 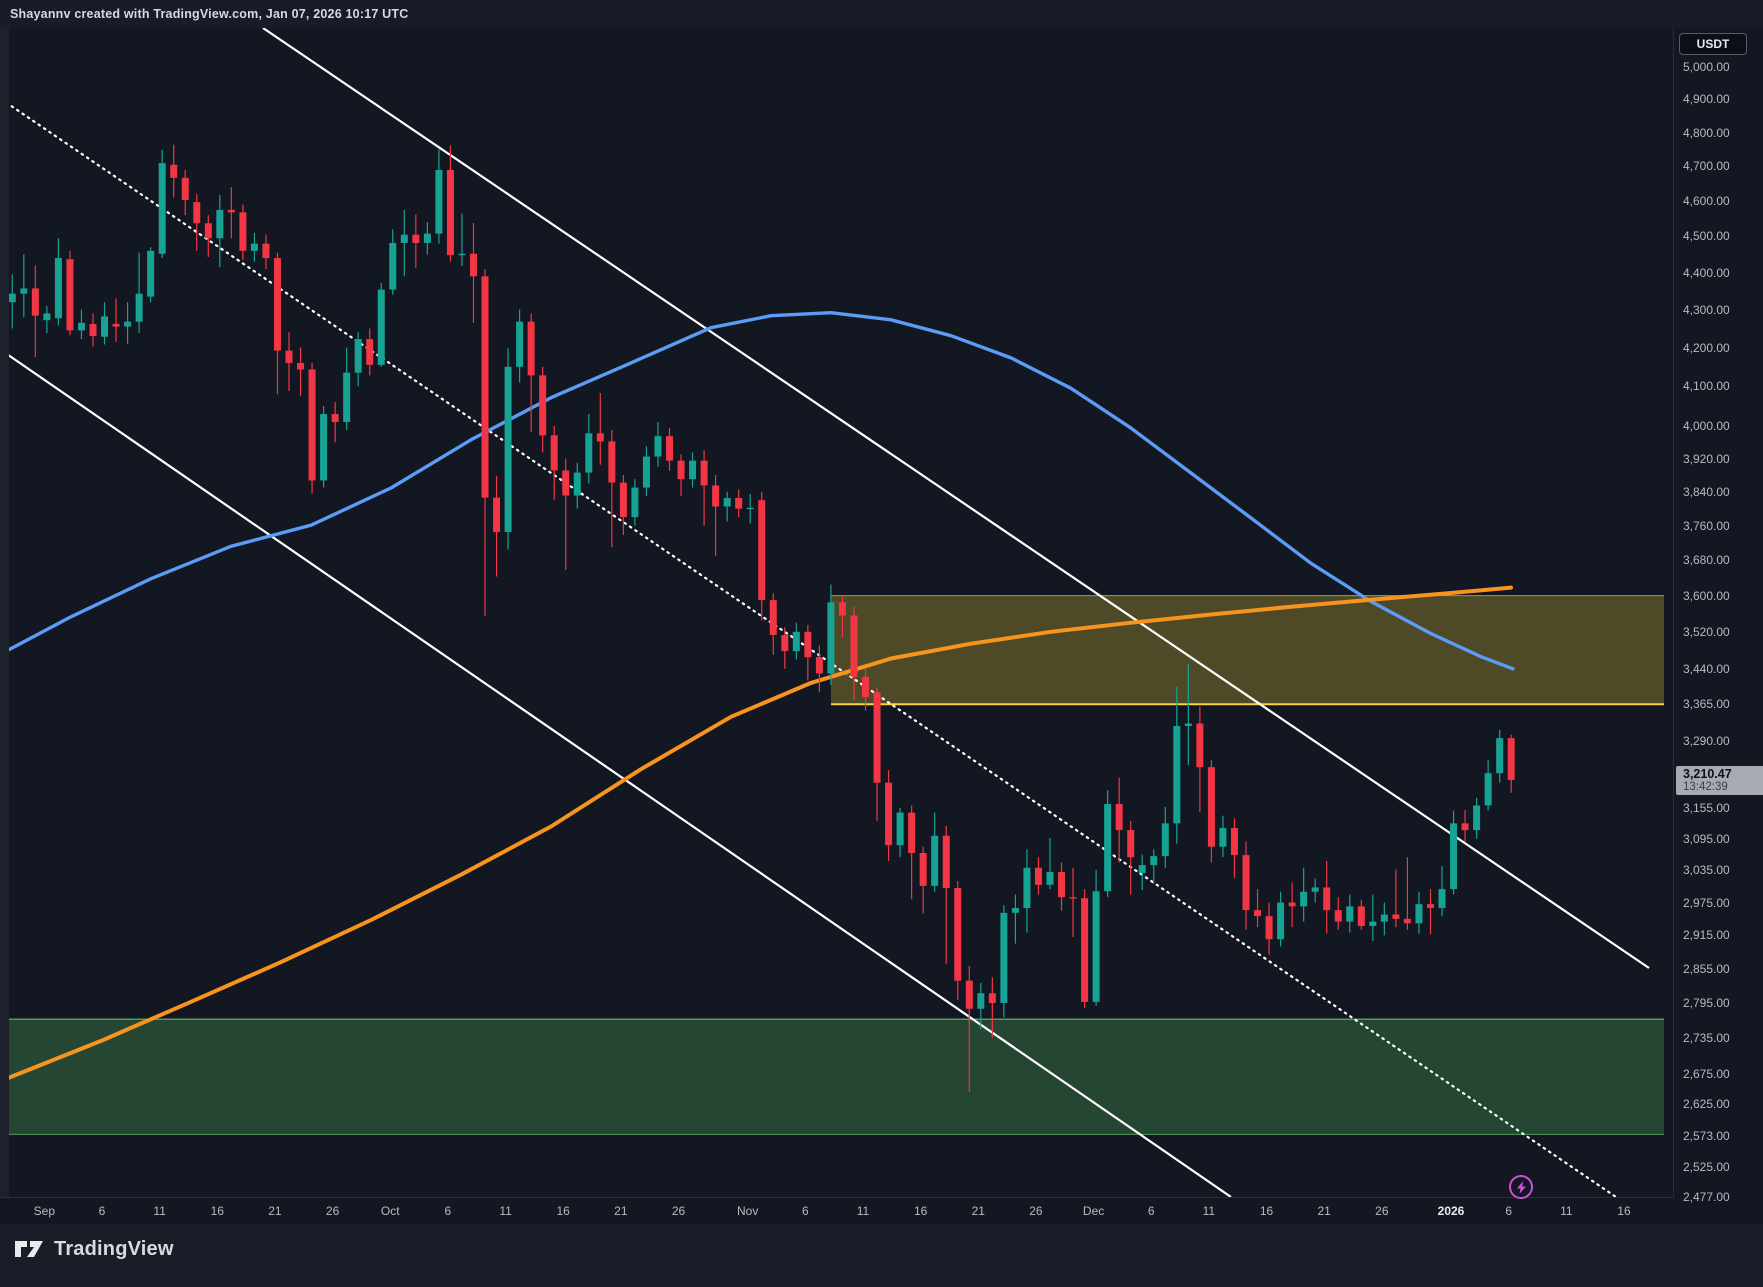 I want to click on demand-zone, so click(x=832, y=1077).